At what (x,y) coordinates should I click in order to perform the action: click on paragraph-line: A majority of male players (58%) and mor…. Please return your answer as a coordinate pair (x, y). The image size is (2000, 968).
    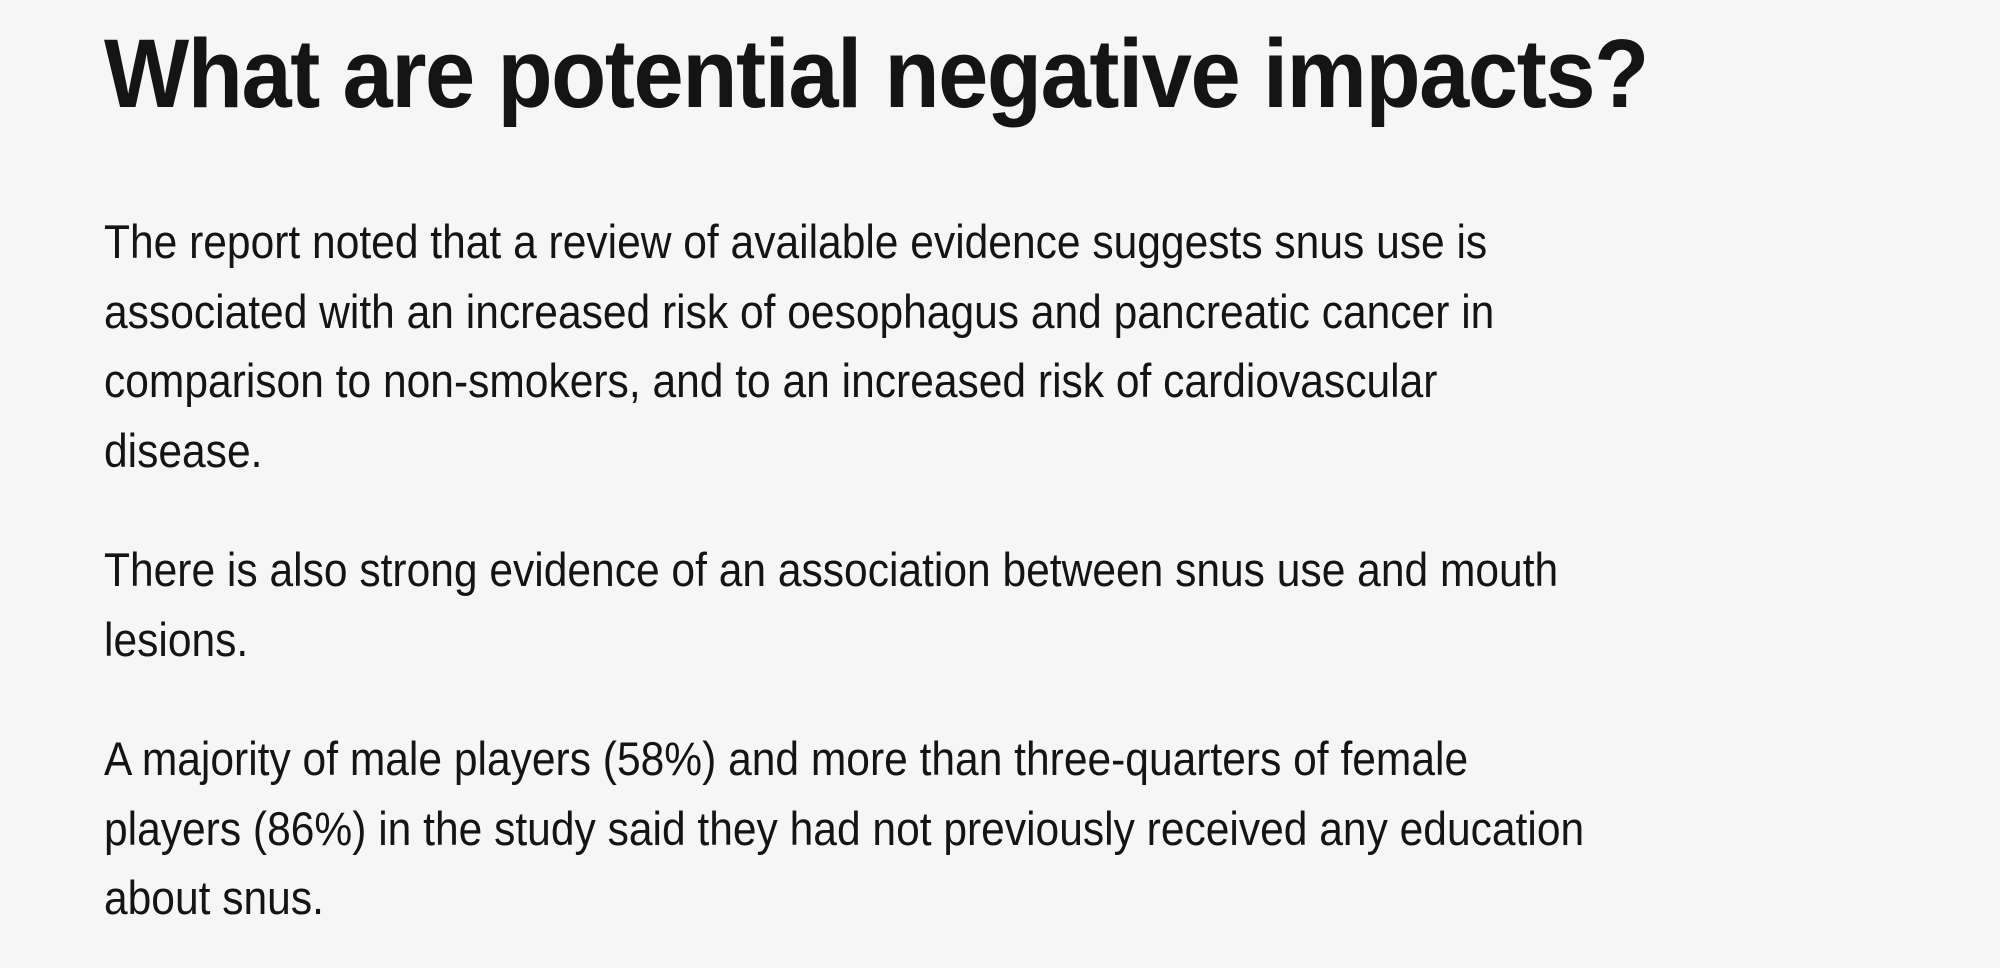
    Looking at the image, I should click on (786, 758).